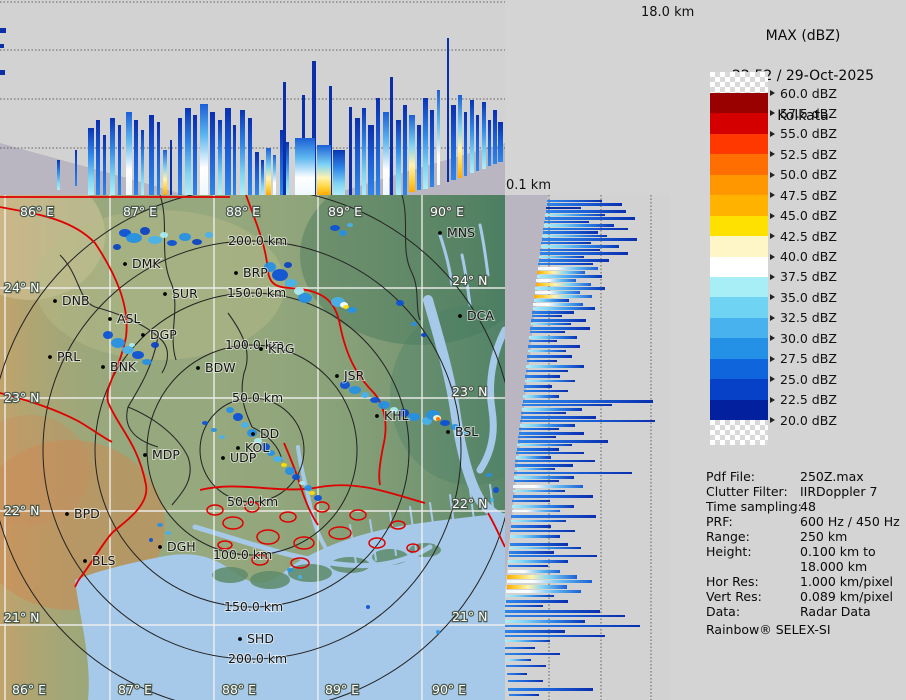  What do you see at coordinates (768, 629) in the screenshot?
I see `software-brand: Rainbow® SELEX-SI` at bounding box center [768, 629].